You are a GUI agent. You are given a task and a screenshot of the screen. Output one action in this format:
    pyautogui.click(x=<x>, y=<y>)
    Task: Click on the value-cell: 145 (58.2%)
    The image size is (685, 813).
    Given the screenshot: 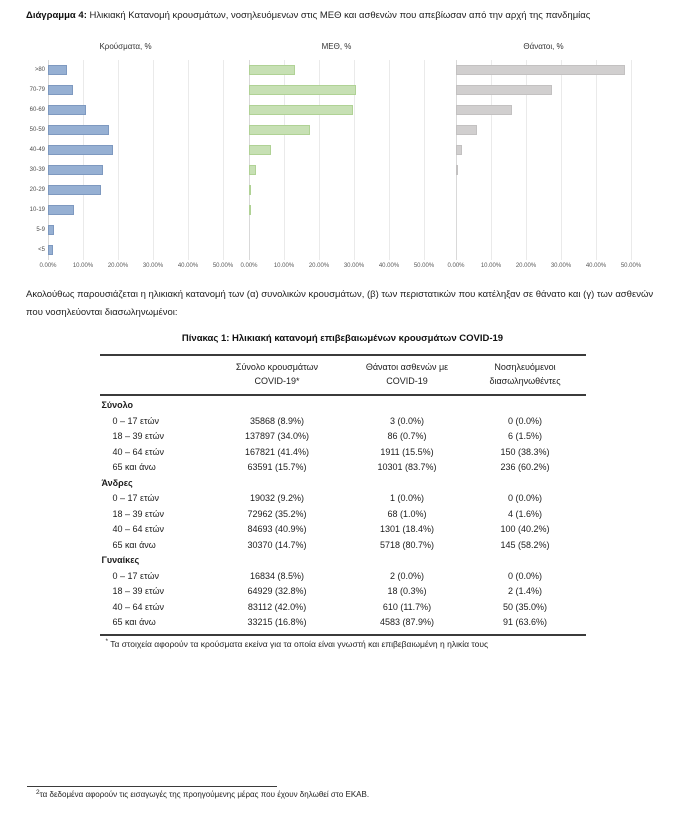 What is the action you would take?
    pyautogui.click(x=525, y=544)
    